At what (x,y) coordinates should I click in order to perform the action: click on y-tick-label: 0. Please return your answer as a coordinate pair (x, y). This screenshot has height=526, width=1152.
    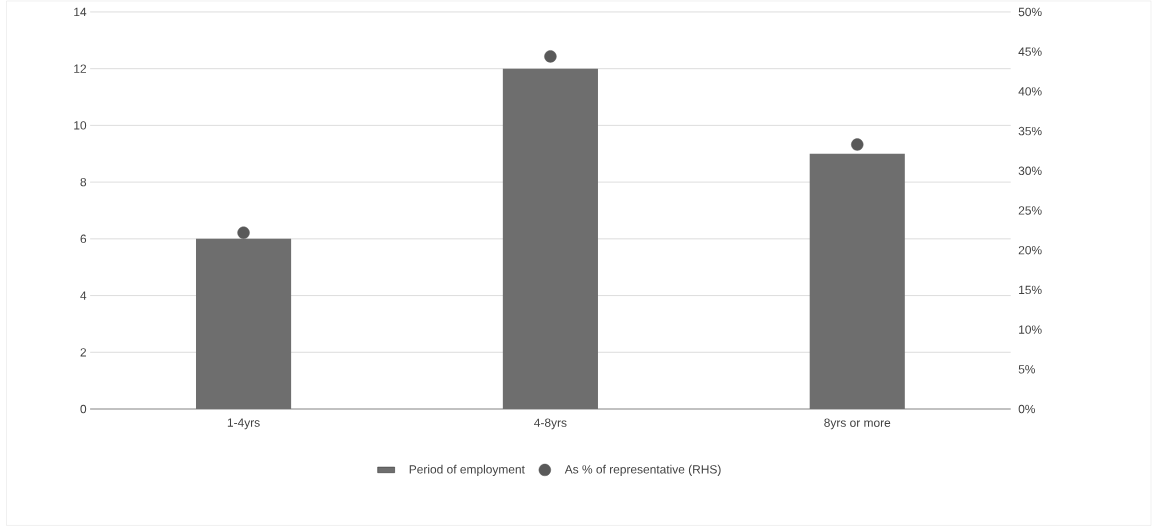
    Looking at the image, I should click on (83, 409).